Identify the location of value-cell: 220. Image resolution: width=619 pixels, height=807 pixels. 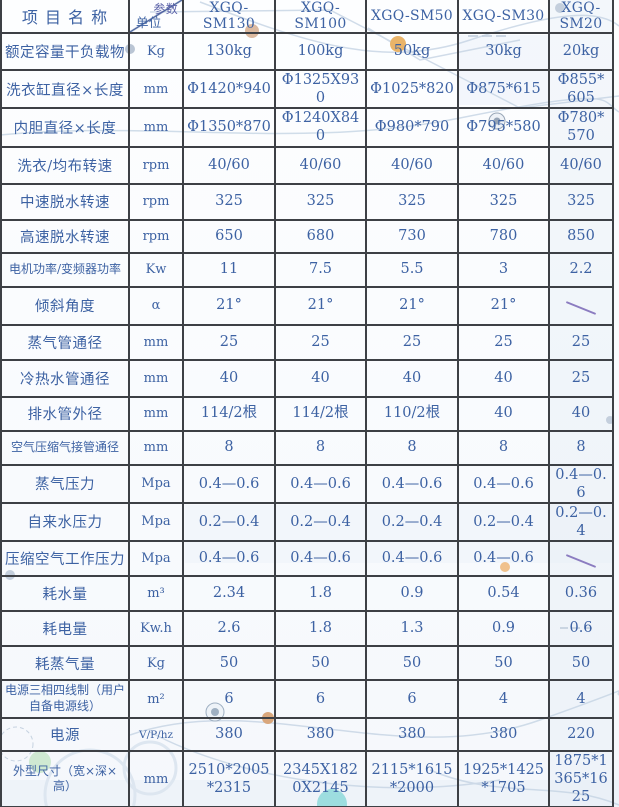
(581, 734).